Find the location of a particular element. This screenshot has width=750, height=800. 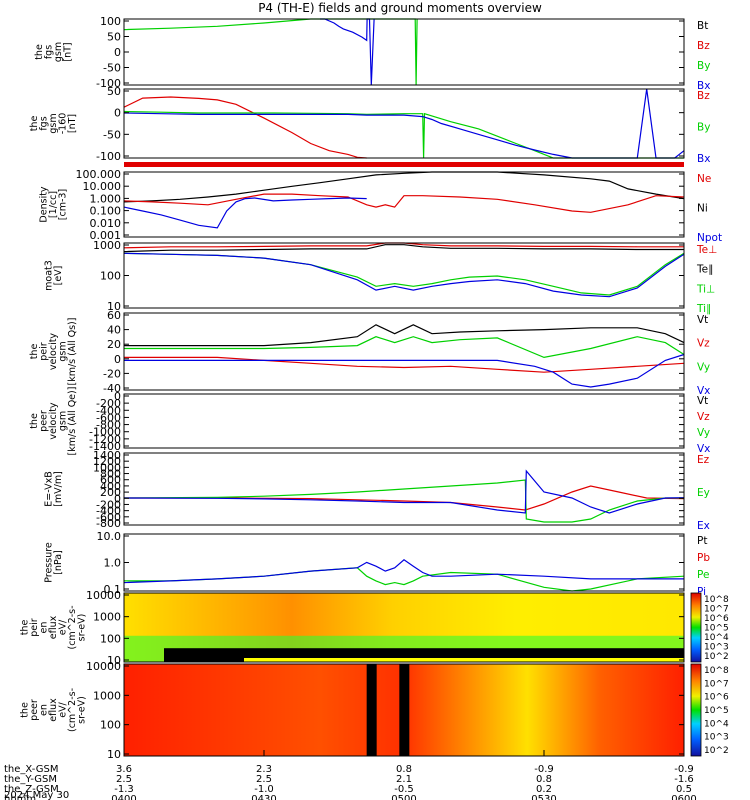

x-axis-value: 3.6 is located at coordinates (124, 769).